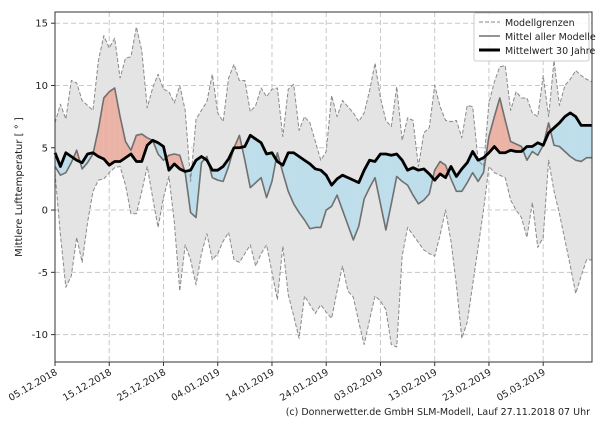 The width and height of the screenshot is (600, 424). I want to click on x-tick-label: 24.01.2019, so click(304, 385).